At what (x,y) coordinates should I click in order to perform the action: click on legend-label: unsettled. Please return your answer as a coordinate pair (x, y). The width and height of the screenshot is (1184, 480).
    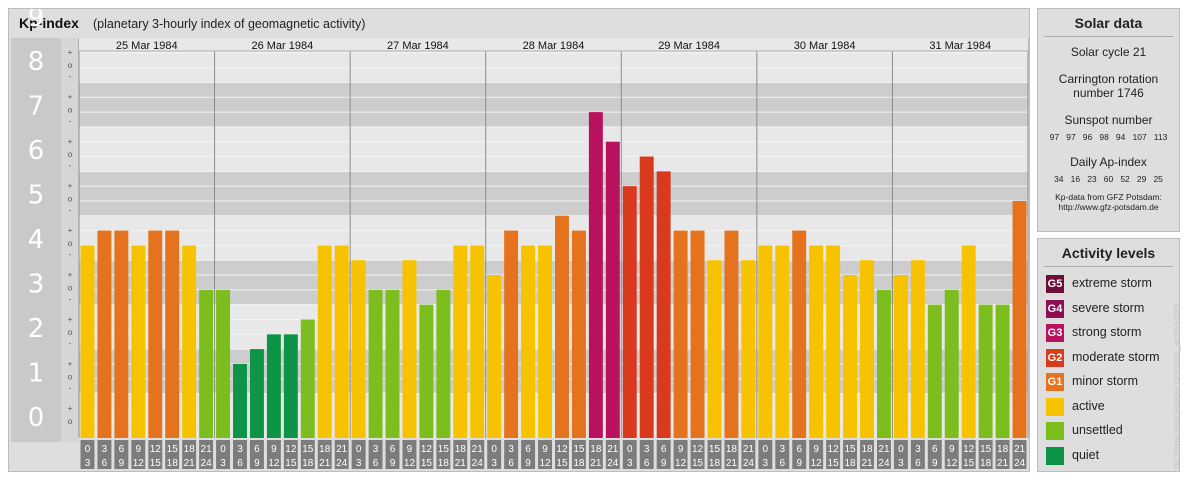
    Looking at the image, I should click on (1097, 430).